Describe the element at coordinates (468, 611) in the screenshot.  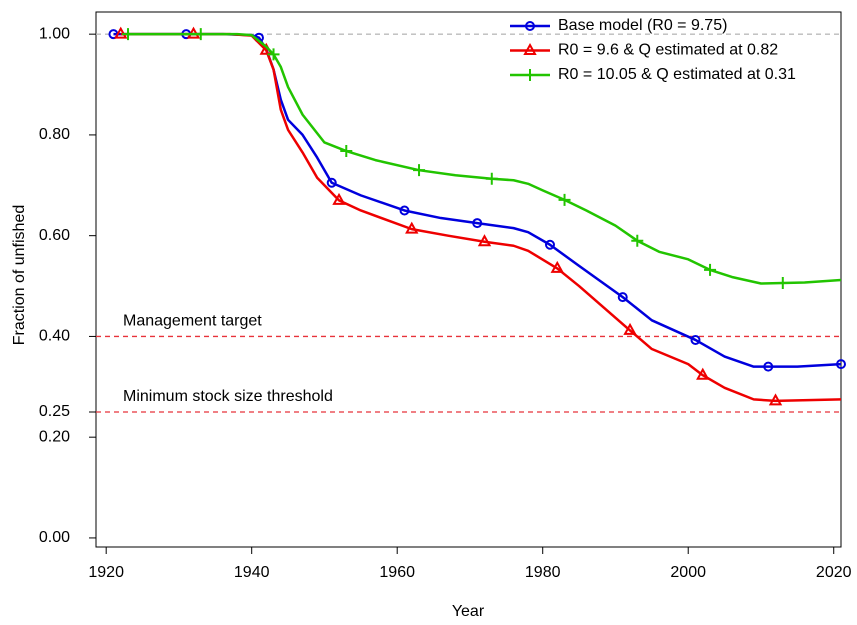
I see `x-axis-title: Year` at that location.